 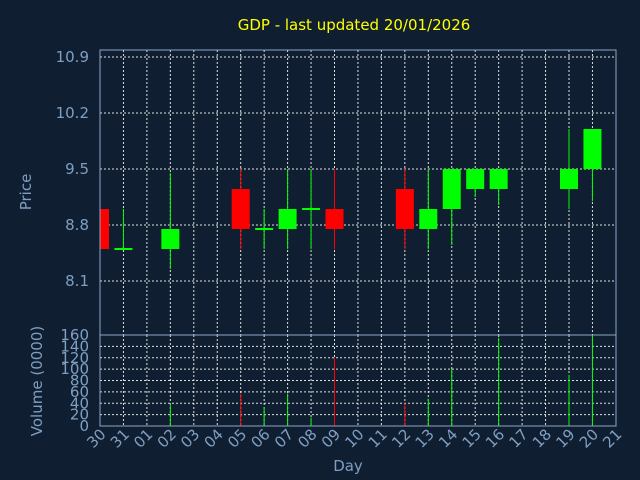 What do you see at coordinates (472, 438) in the screenshot?
I see `x-tick-label: 15` at bounding box center [472, 438].